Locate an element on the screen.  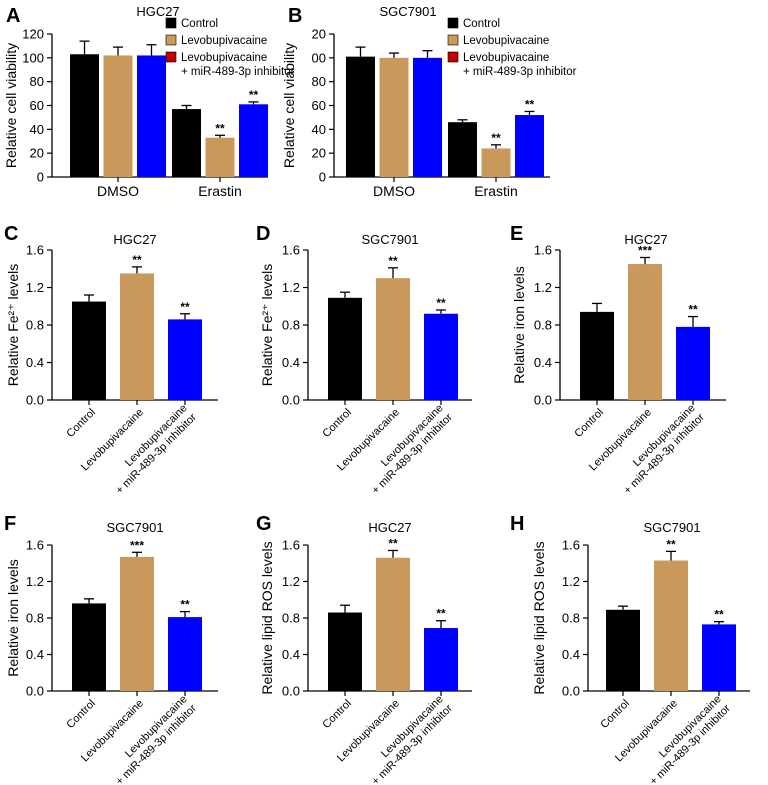
y-tick-label: 00 is located at coordinates (319, 57).